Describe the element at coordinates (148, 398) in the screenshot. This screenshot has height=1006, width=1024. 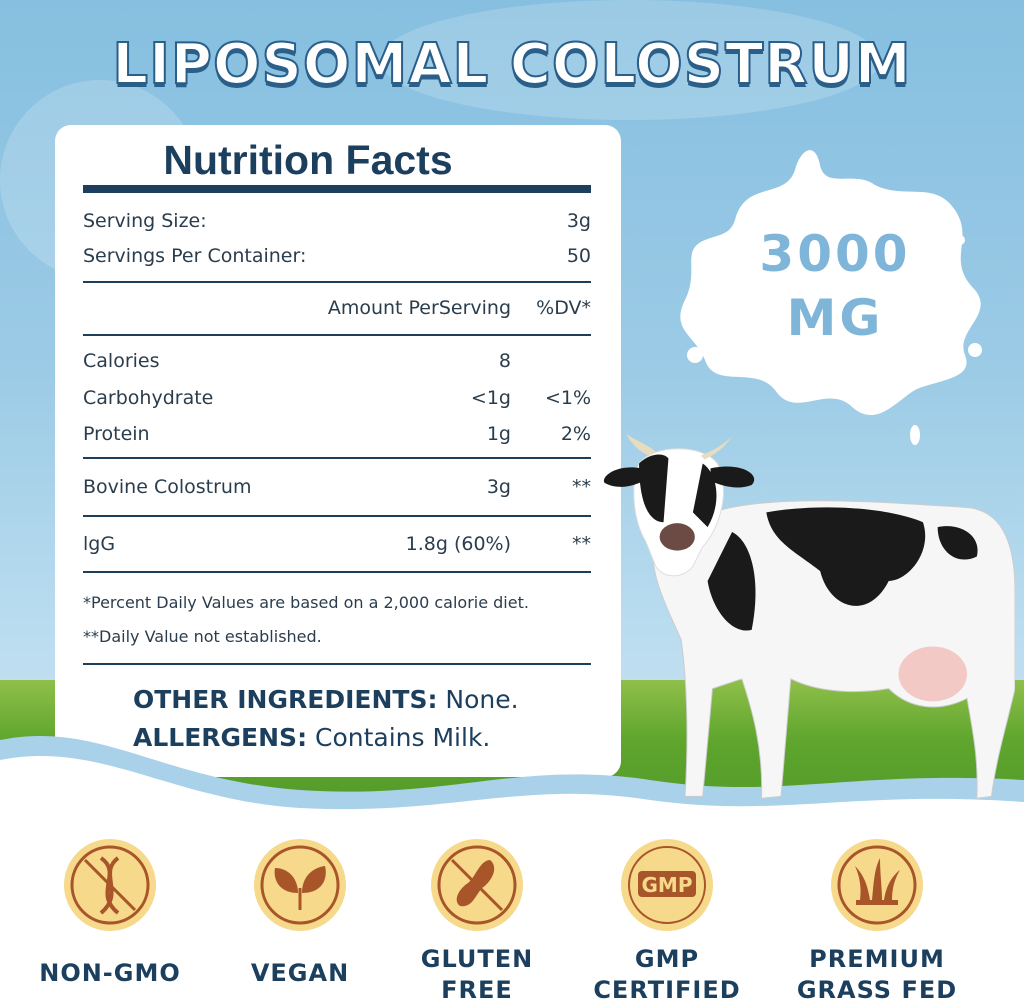
I see `label: Carbohydrate` at that location.